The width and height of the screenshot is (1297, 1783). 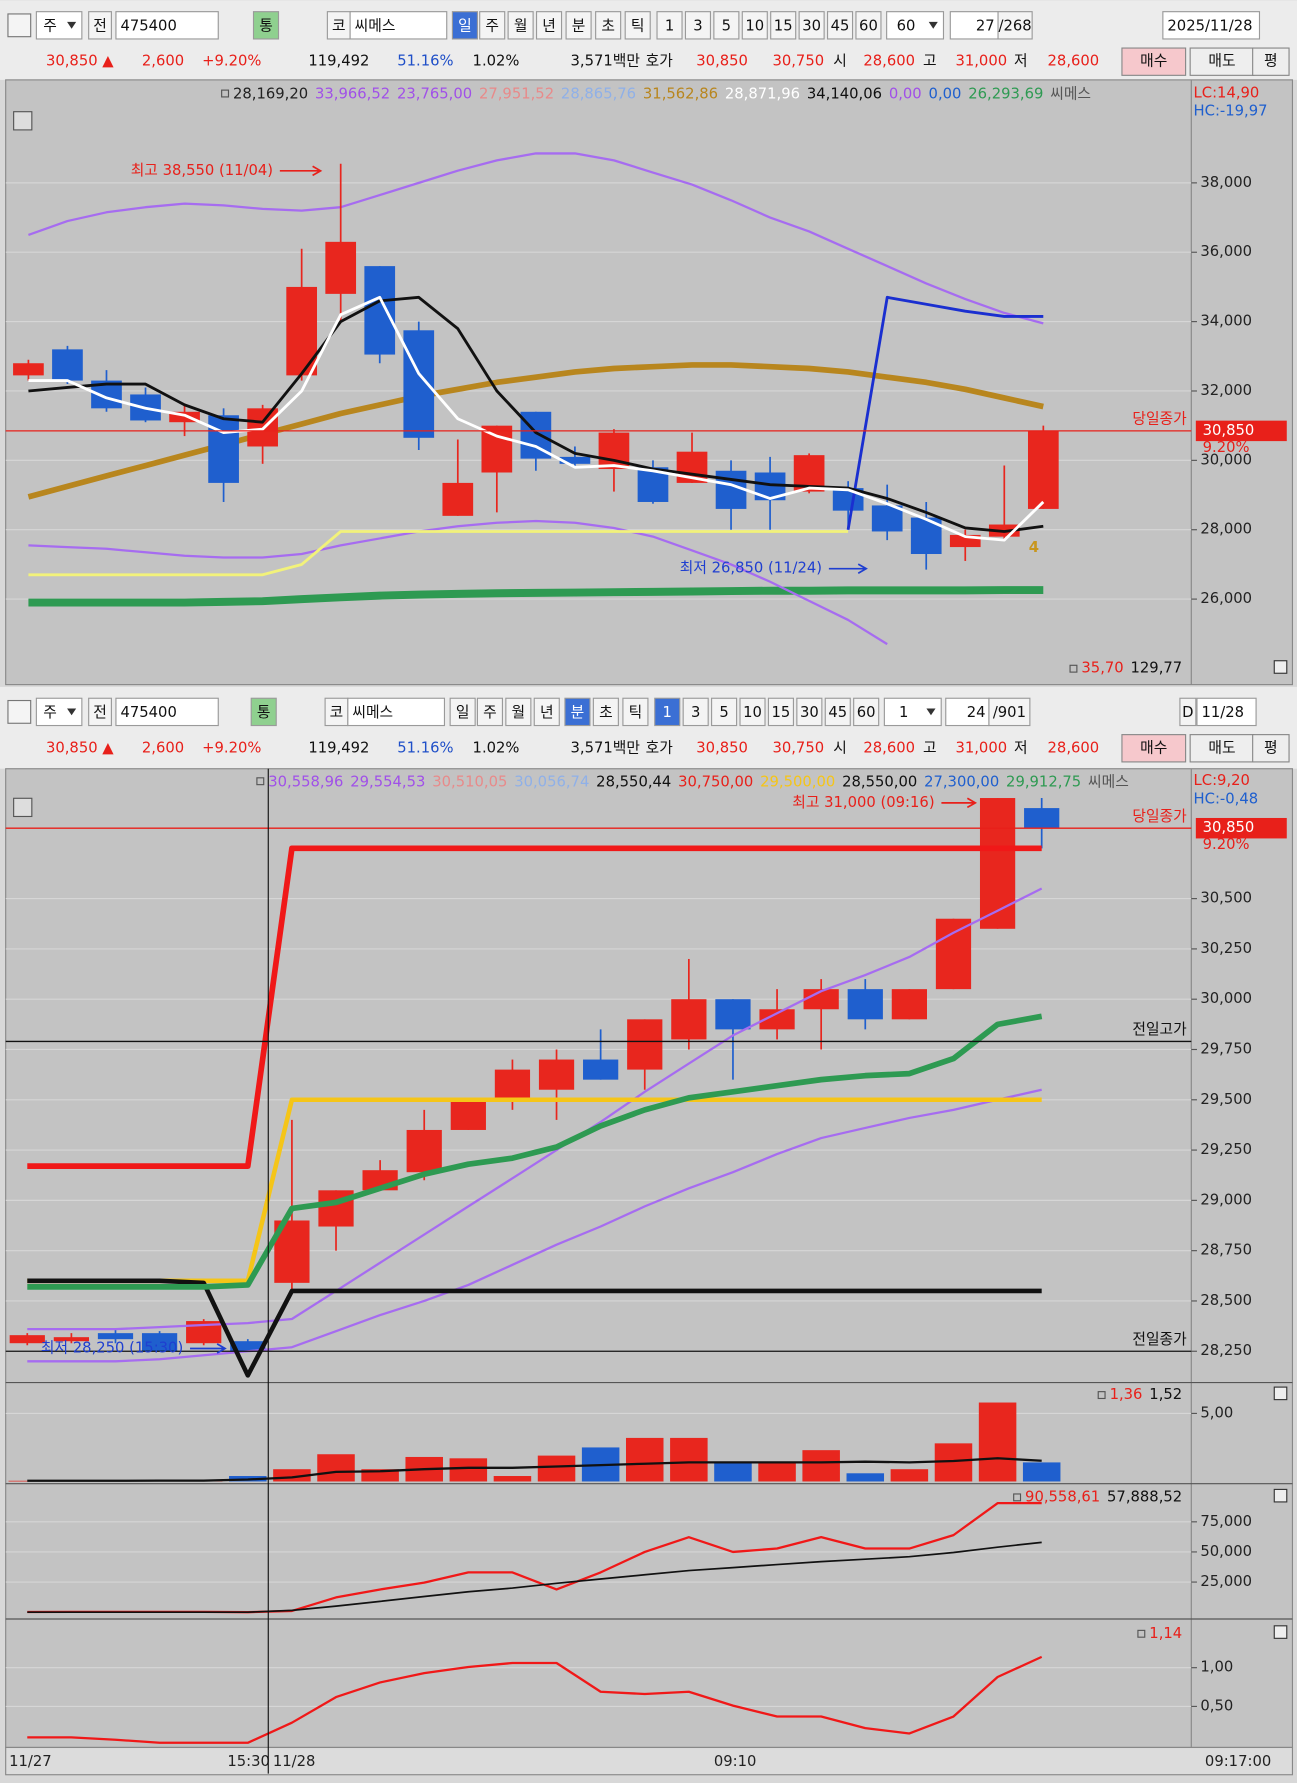 I want to click on panel-value-label: 90,558,61, so click(x=1062, y=1496).